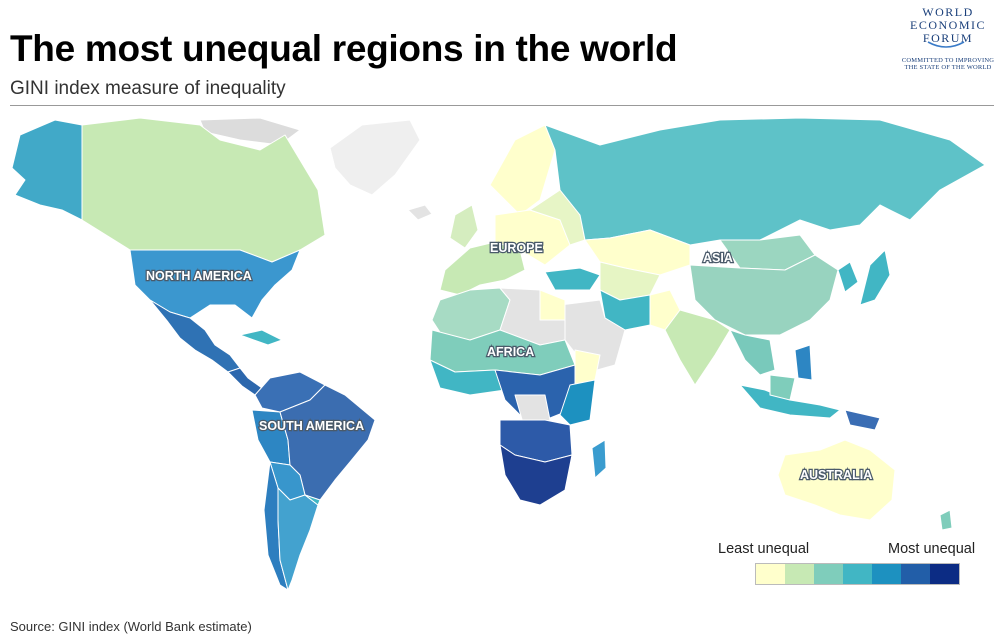  I want to click on region-central-america, so click(245, 381).